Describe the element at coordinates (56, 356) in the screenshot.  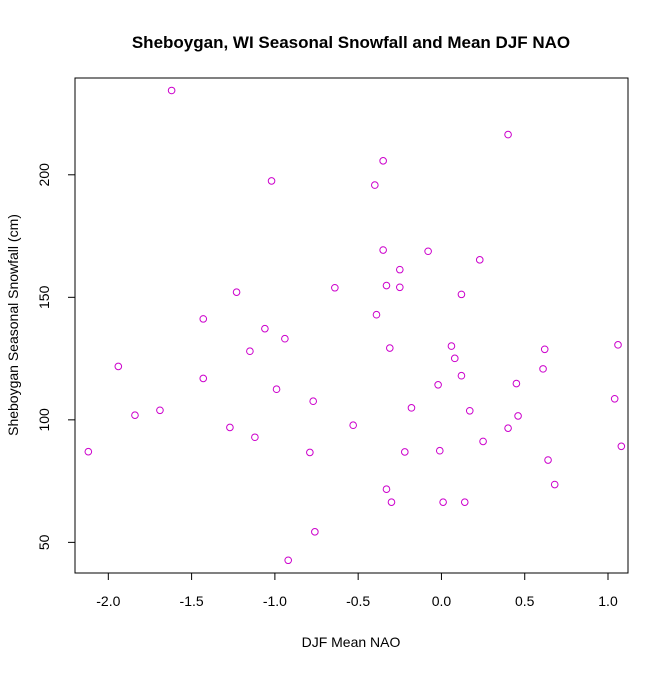
I see `y-axis: 50 100 150 200` at that location.